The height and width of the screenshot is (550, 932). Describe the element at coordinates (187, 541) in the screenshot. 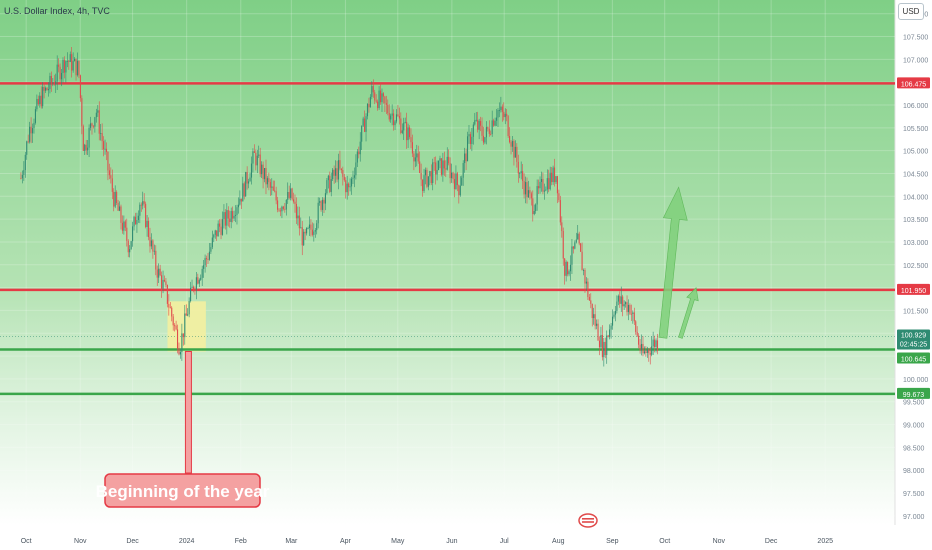

I see `x-tick-label: 2024` at that location.